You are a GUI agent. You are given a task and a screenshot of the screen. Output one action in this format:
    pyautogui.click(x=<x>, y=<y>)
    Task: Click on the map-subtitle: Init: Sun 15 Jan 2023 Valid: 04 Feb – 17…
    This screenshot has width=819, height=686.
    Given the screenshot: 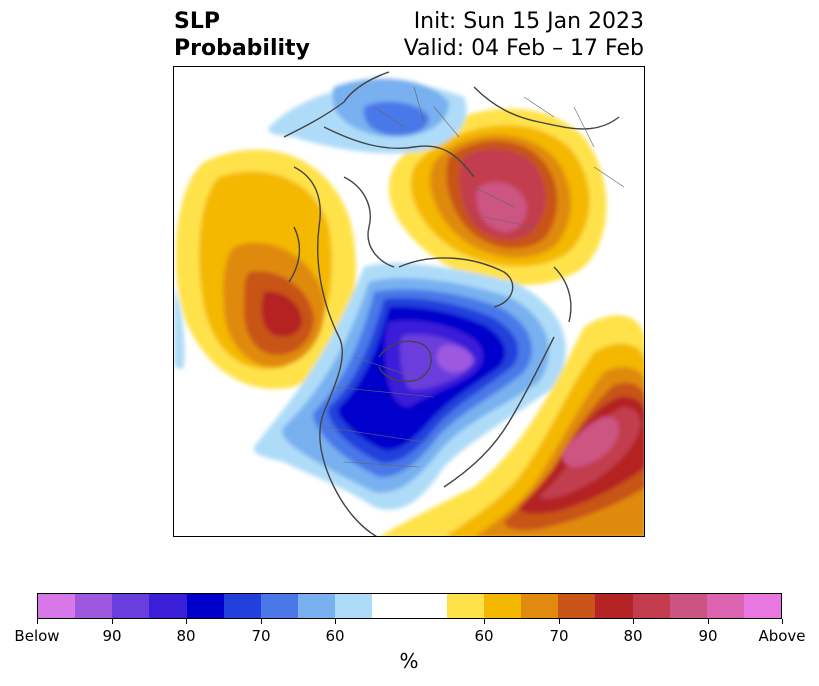 What is the action you would take?
    pyautogui.click(x=524, y=35)
    